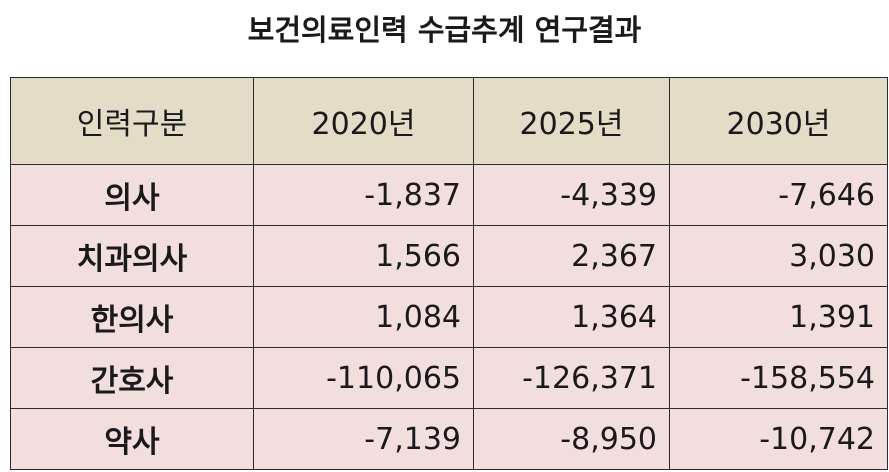 The image size is (889, 472). What do you see at coordinates (363, 439) in the screenshot?
I see `value-cell: -7,139` at bounding box center [363, 439].